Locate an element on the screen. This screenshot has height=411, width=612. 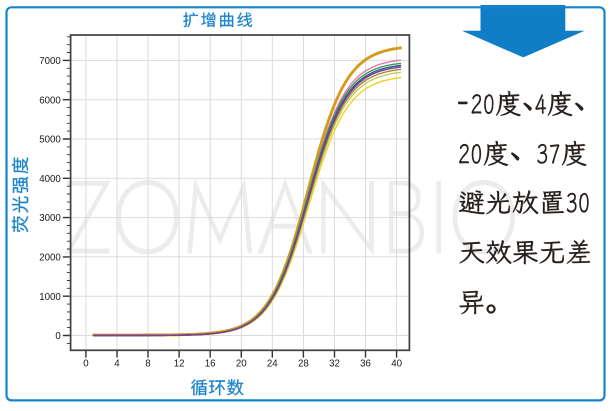
svg-text: 3000 is located at coordinates (50, 218).